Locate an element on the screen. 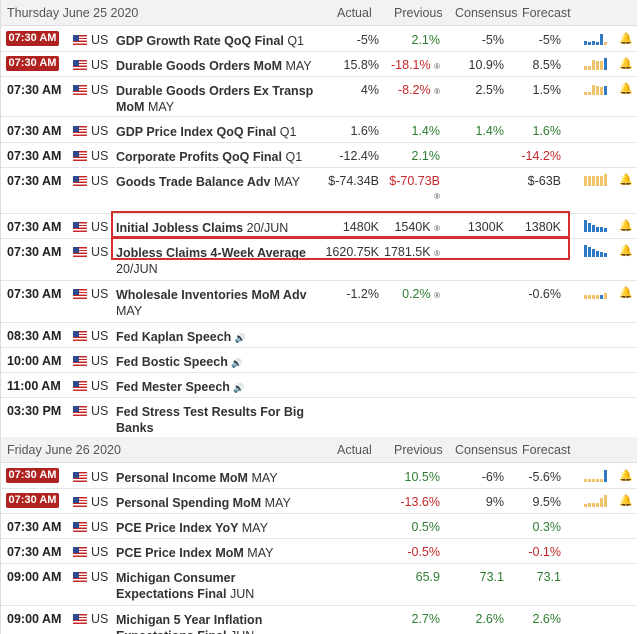 Image resolution: width=640 pixels, height=634 pixels. event-title: Fed Kaplan Speech is located at coordinates (174, 337).